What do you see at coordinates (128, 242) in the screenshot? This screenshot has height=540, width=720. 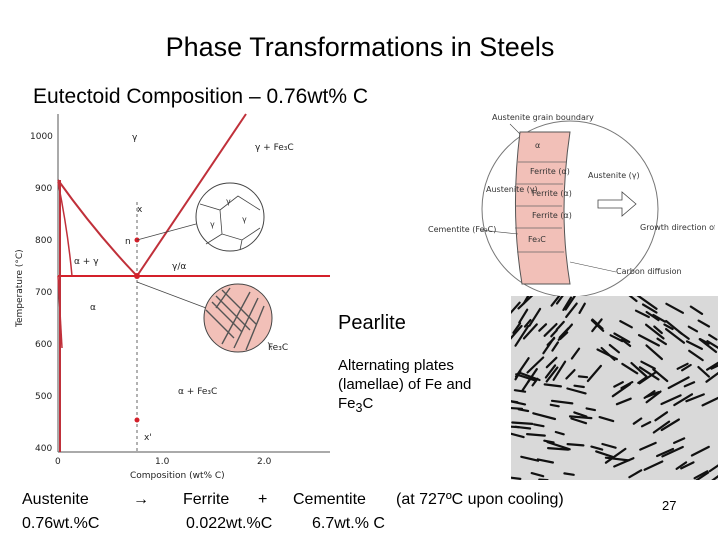 I see `point-label: n` at bounding box center [128, 242].